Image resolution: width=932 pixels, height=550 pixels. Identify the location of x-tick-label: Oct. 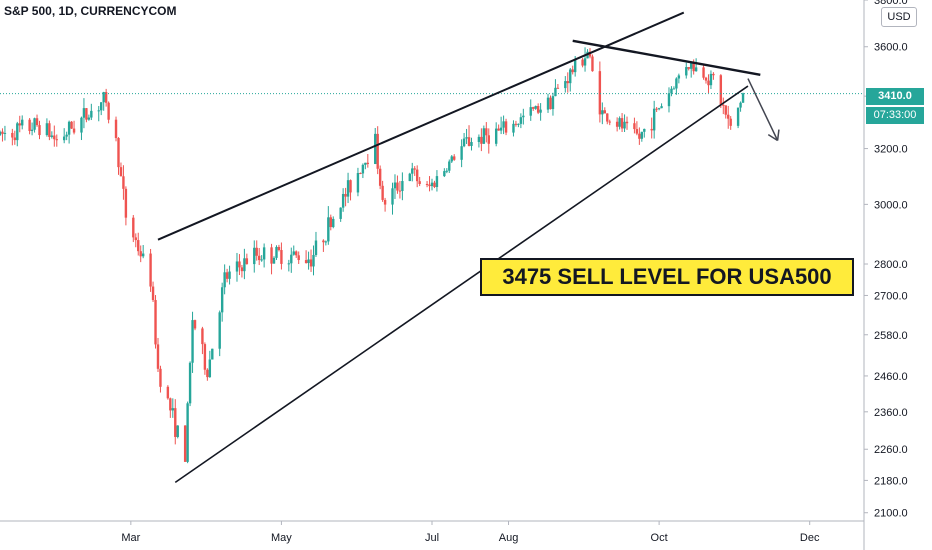
(659, 538).